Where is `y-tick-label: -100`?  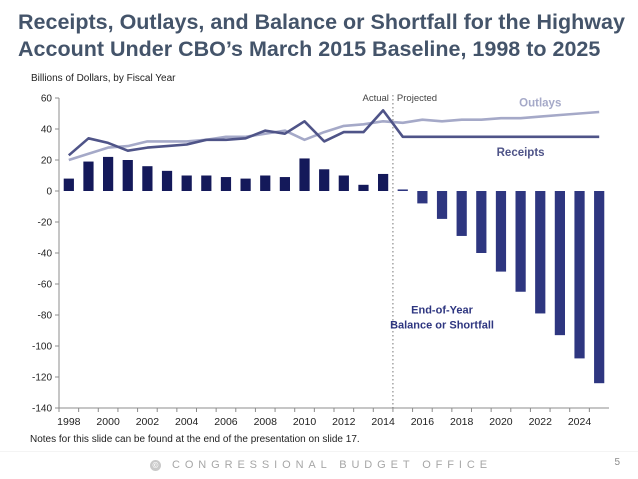
y-tick-label: -100 is located at coordinates (42, 347).